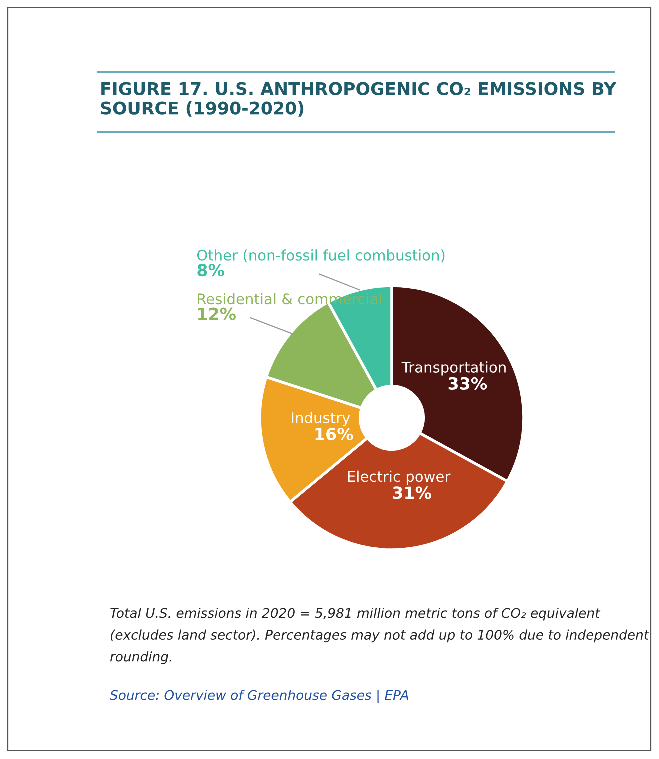 This screenshot has height=759, width=659. What do you see at coordinates (380, 636) in the screenshot?
I see `text: Total U.S. emissions in 2020 = 5,981 million metric tons of CO₂ equivalent (excludes land sector). Percentages may not add up to 100% due to independent rounding.` at bounding box center [380, 636].